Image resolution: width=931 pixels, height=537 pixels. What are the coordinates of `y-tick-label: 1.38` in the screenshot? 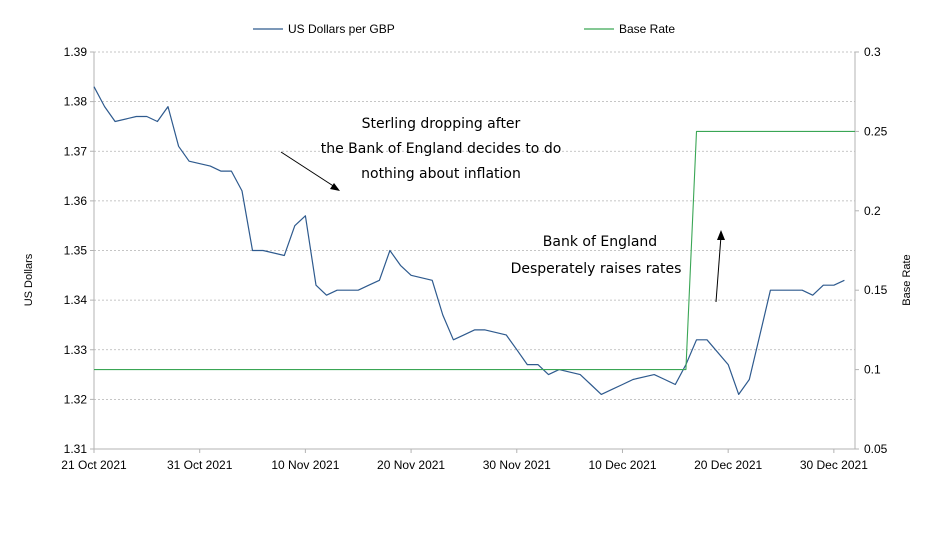 It's located at (76, 102).